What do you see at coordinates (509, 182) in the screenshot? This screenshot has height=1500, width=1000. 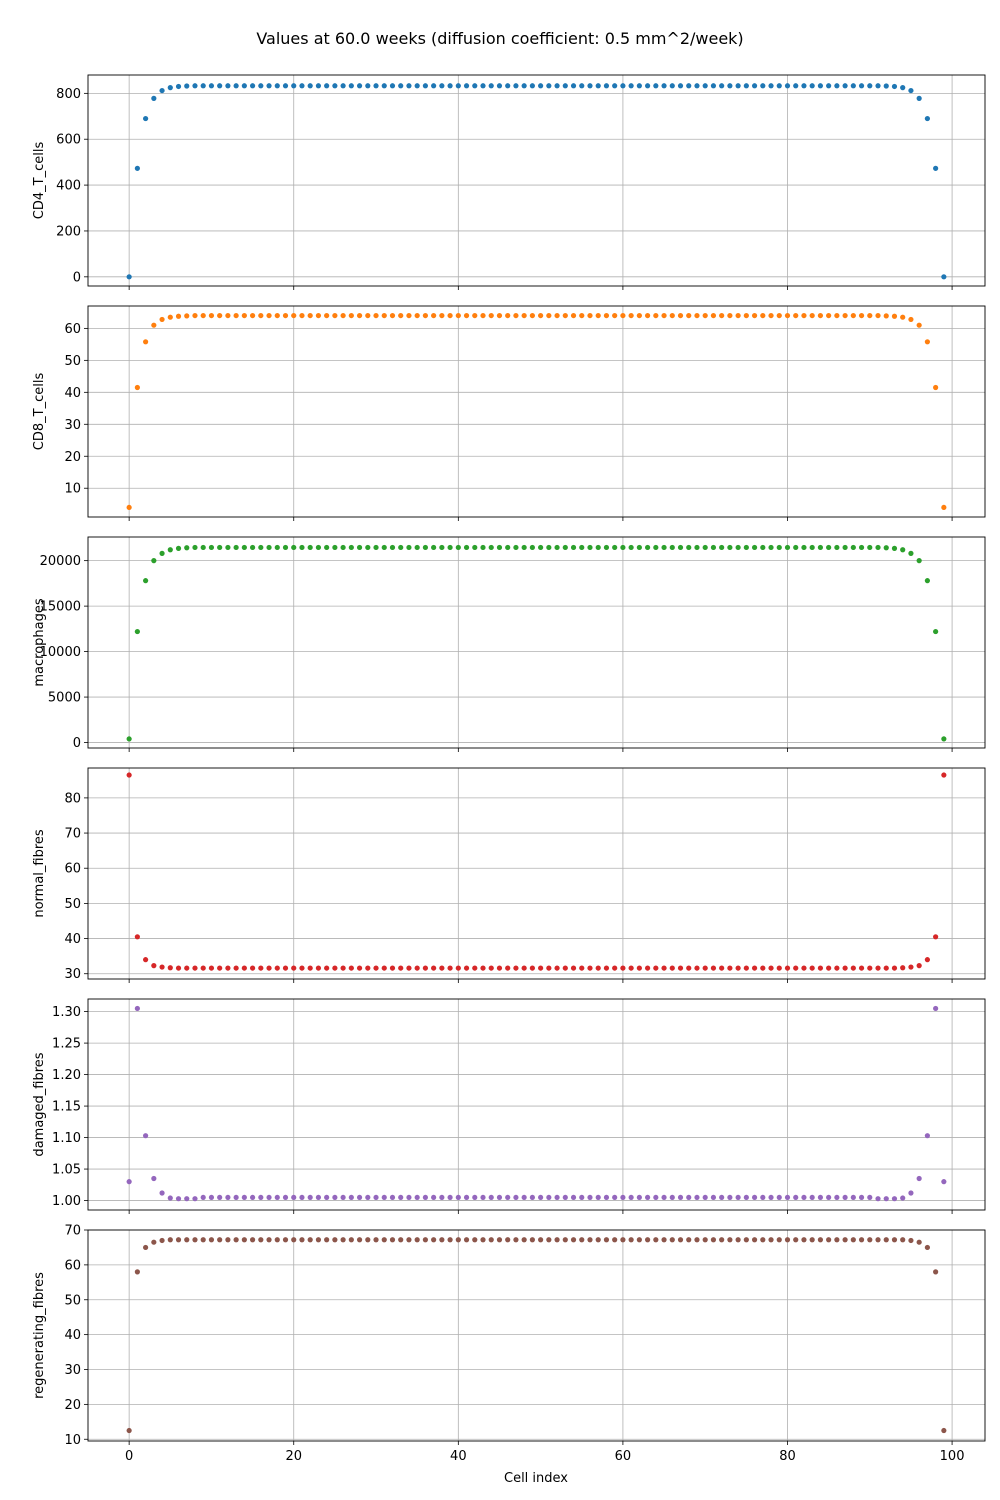 I see `panel-CD4_T_cells: 0 200 400 600 800 CD4_T_cells` at bounding box center [509, 182].